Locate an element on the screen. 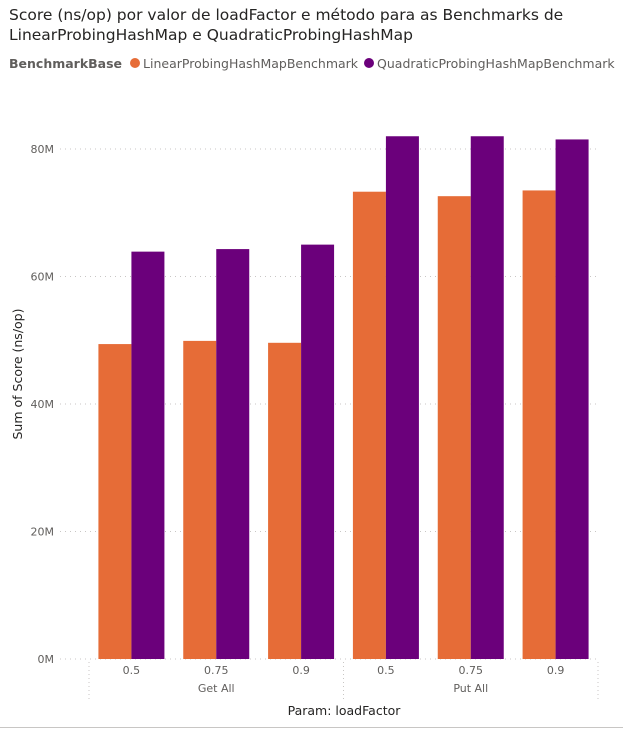 This screenshot has width=623, height=730. legend-item-quadratic: QuadraticProbingHashMapBenchmark is located at coordinates (489, 63).